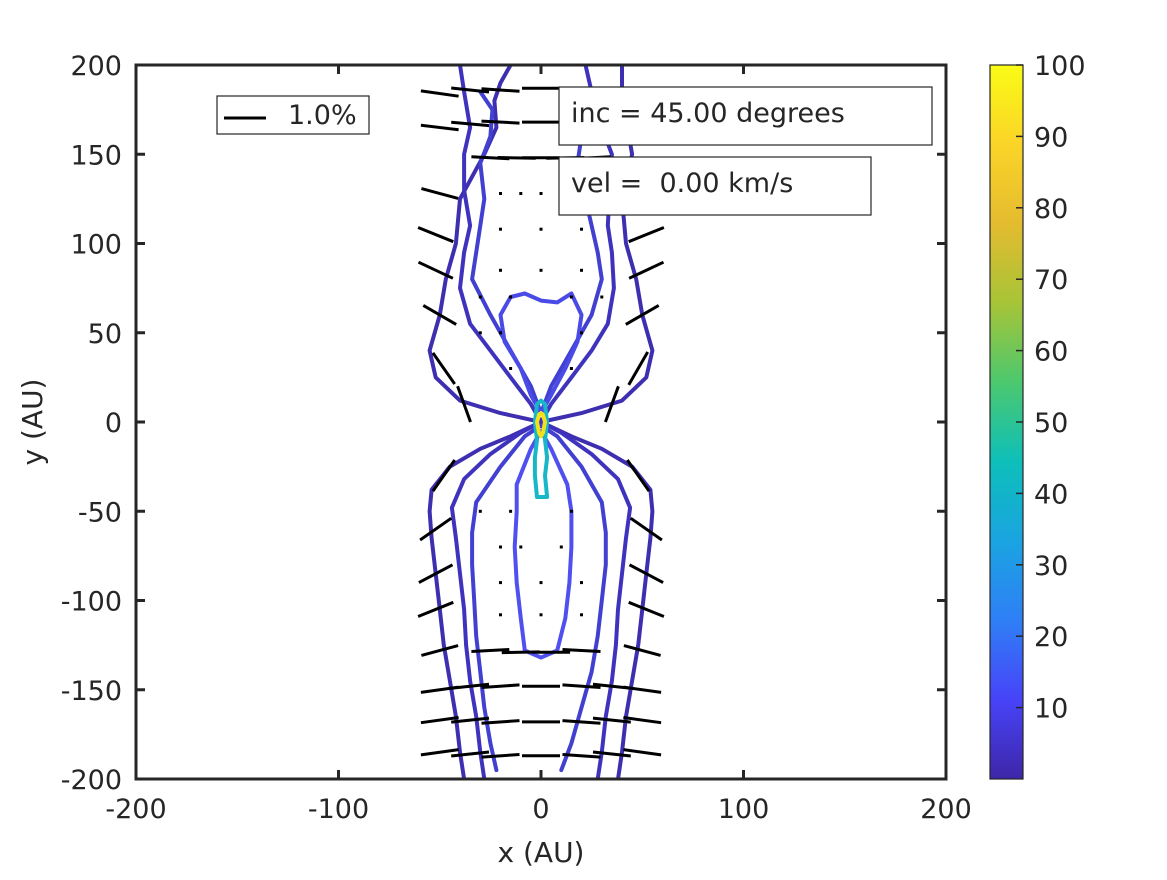  I want to click on y-axis-label: y (AU), so click(32, 422).